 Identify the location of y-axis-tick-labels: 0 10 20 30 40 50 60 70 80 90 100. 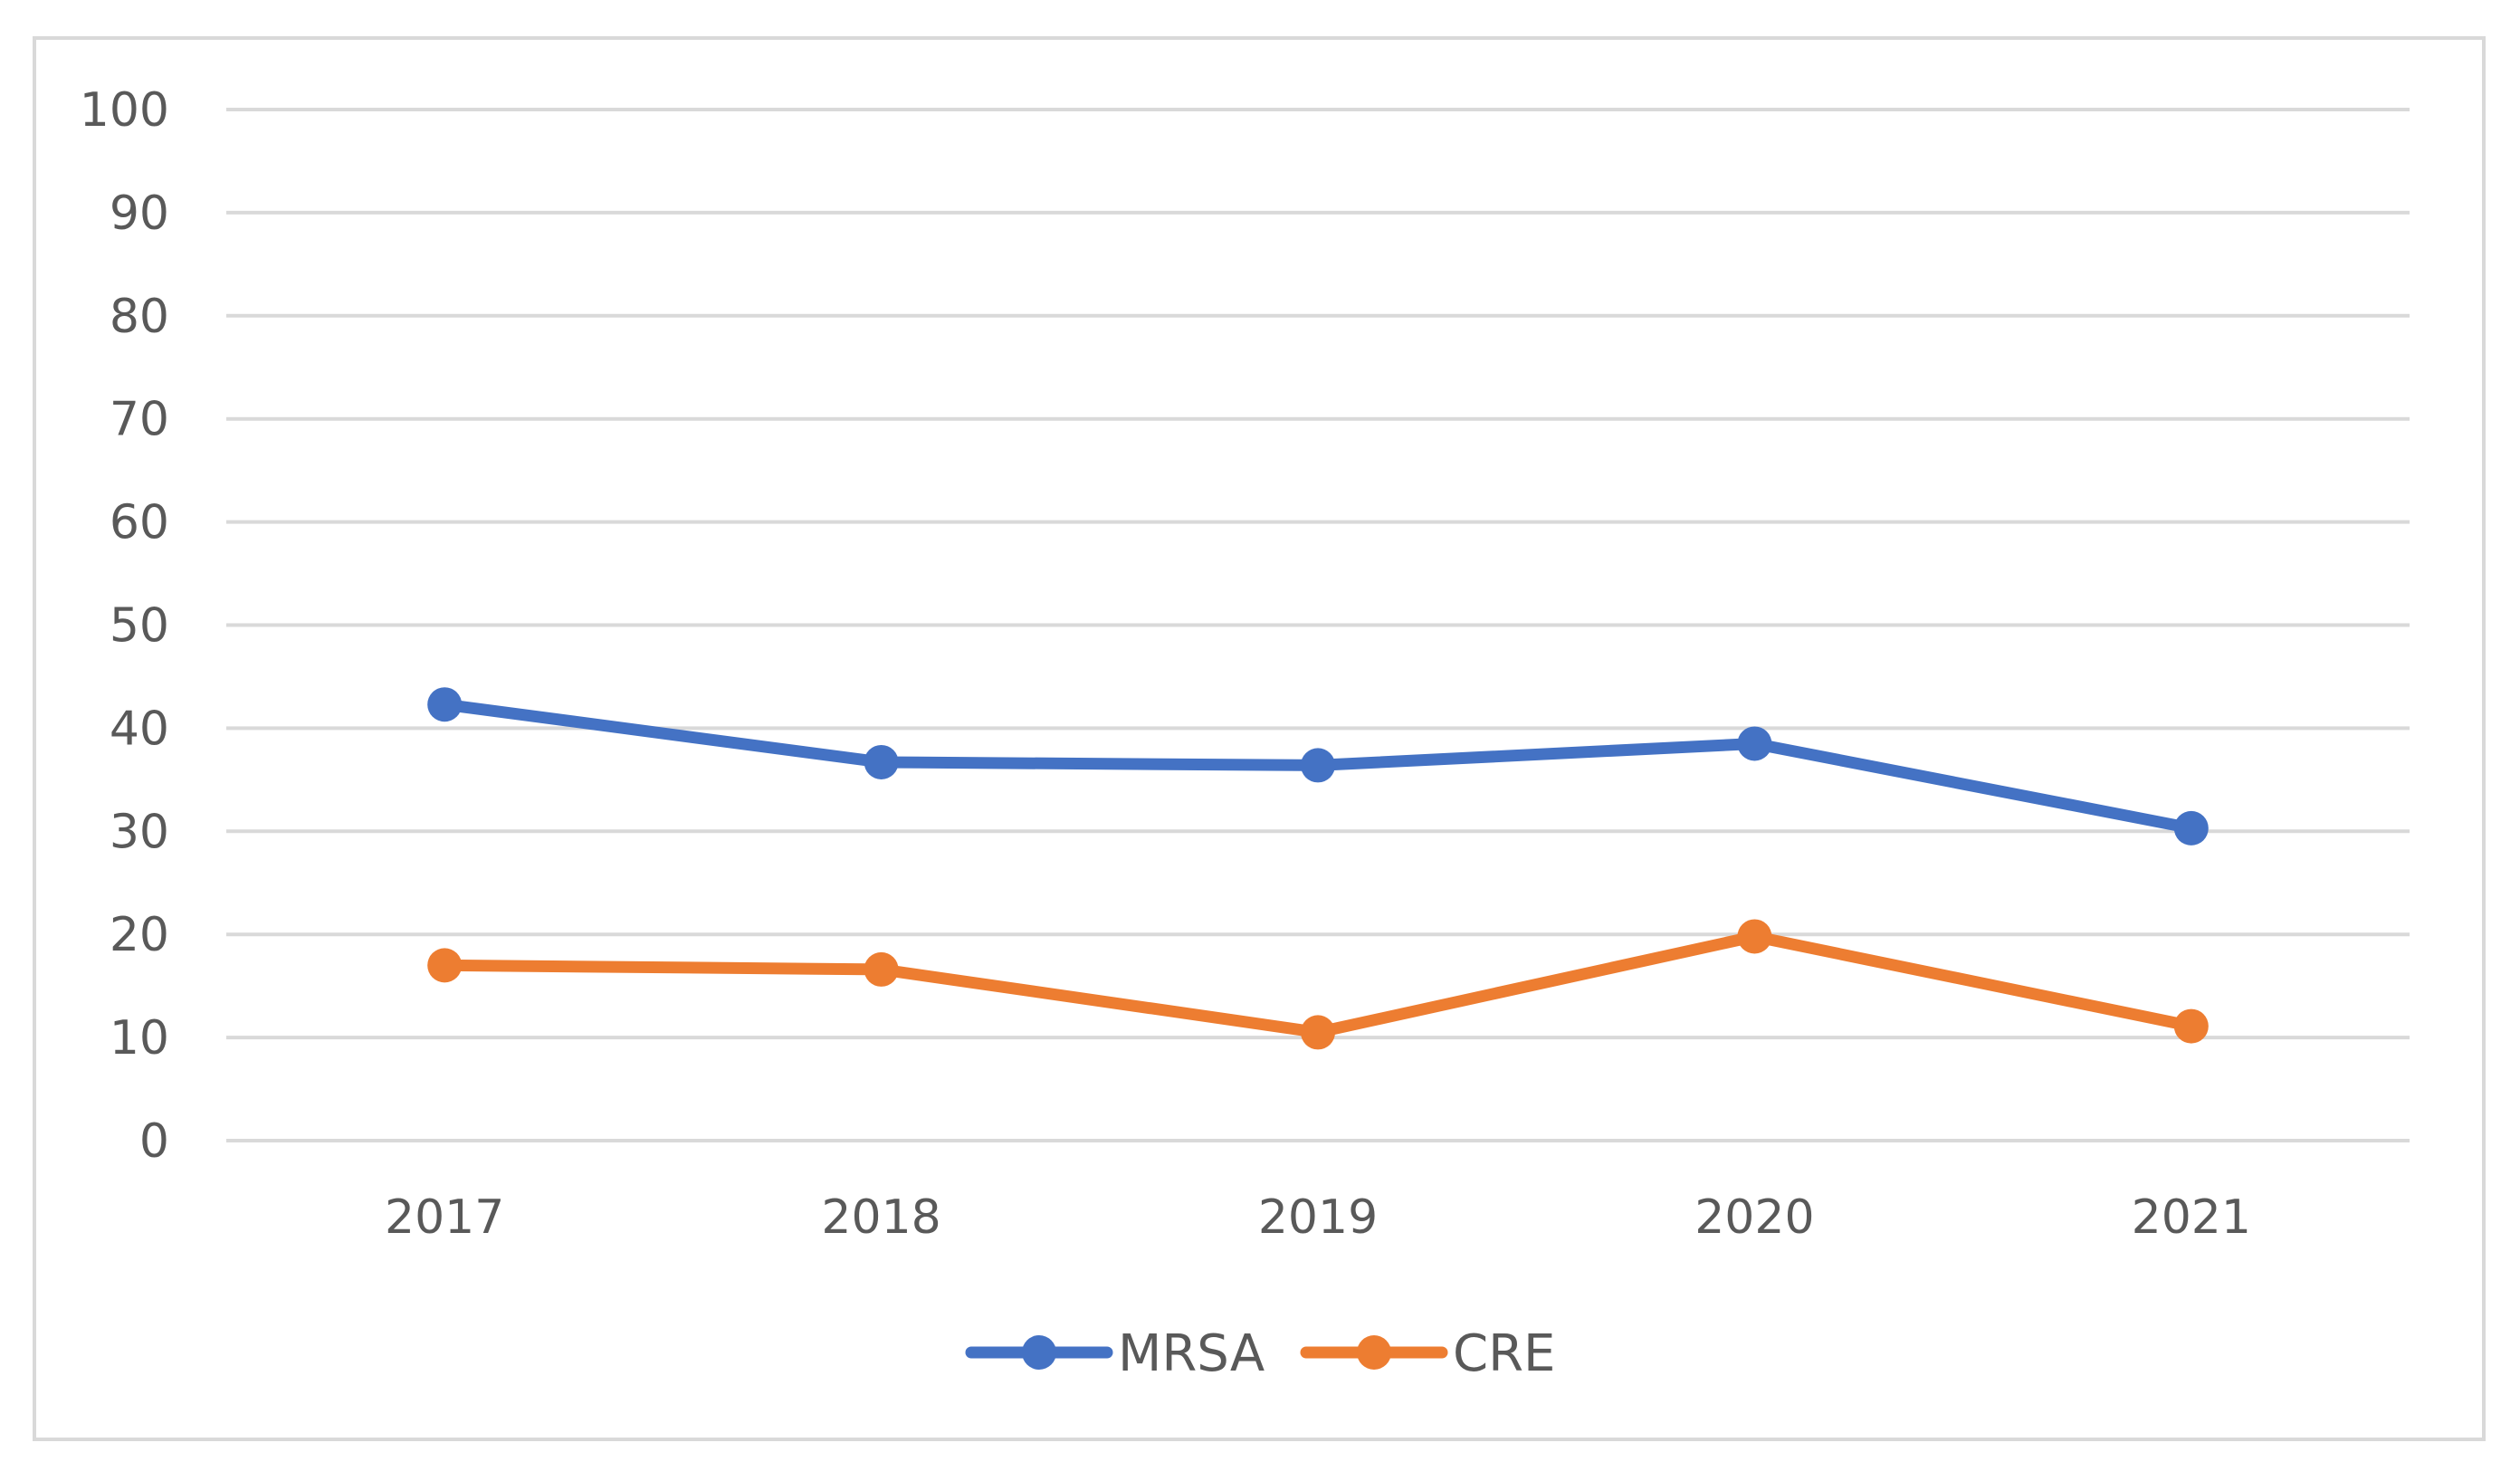
(124, 626).